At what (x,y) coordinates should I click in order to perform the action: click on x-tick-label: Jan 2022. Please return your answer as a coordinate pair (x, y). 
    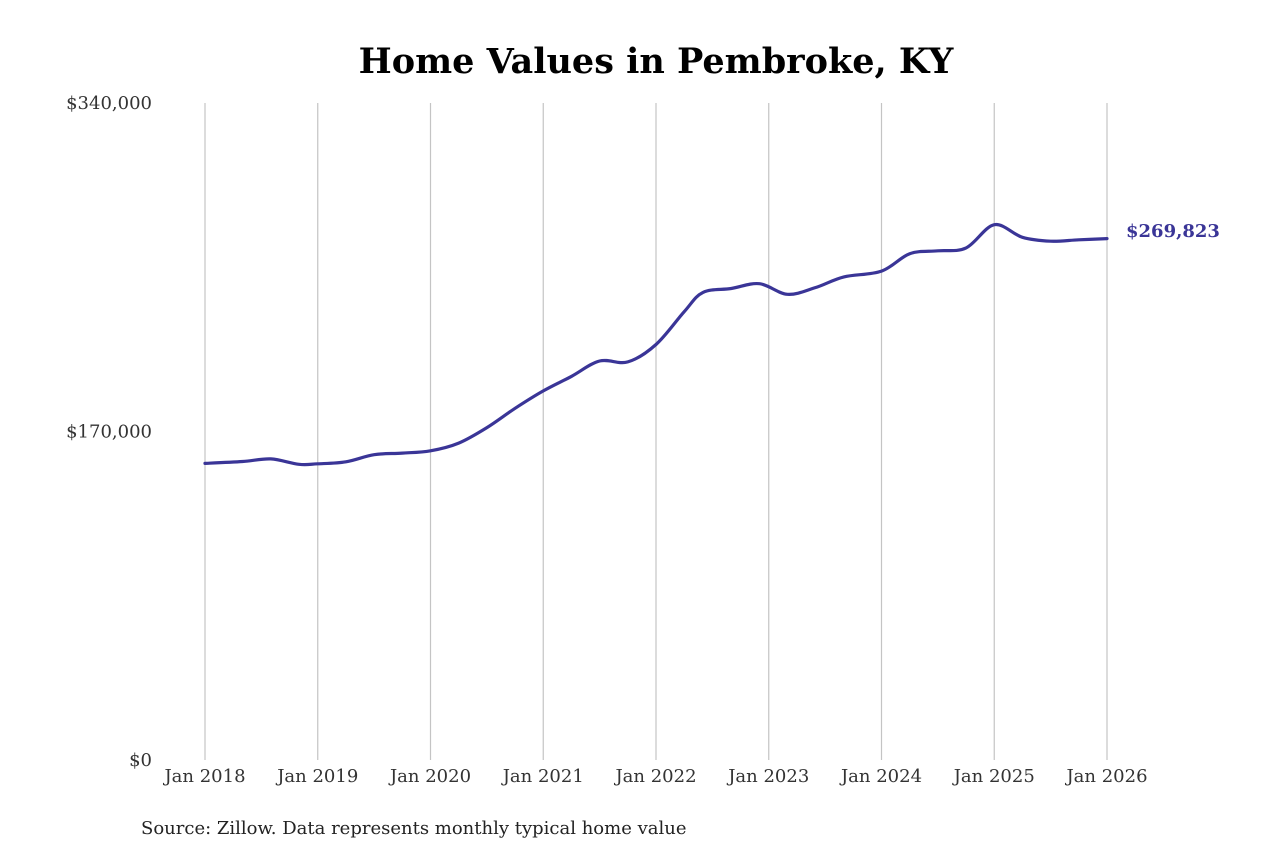
    Looking at the image, I should click on (654, 776).